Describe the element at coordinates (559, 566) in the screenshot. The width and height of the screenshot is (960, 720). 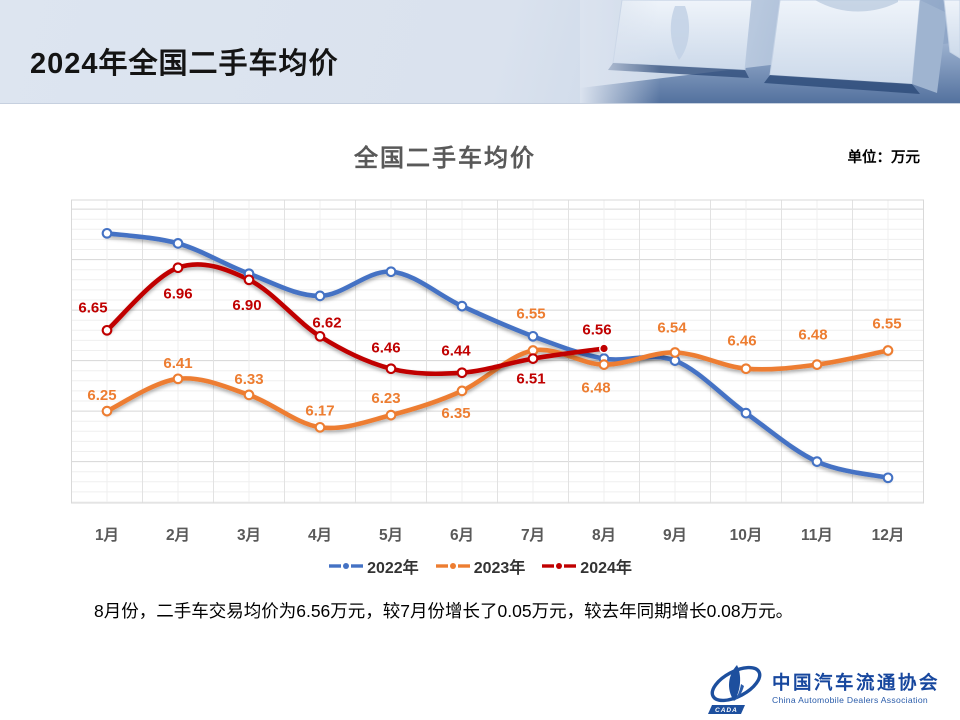
I see `legend-marker-2024-icon` at that location.